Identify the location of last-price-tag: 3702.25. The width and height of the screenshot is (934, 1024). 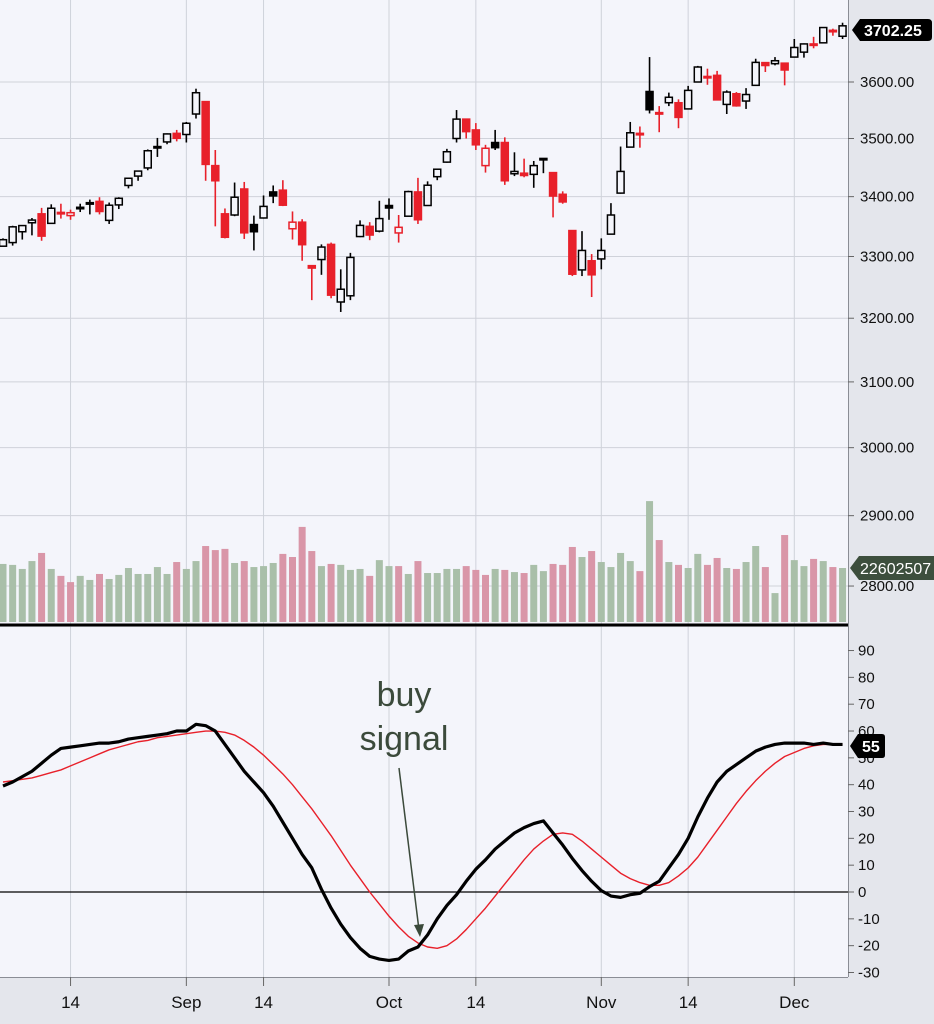
(892, 30).